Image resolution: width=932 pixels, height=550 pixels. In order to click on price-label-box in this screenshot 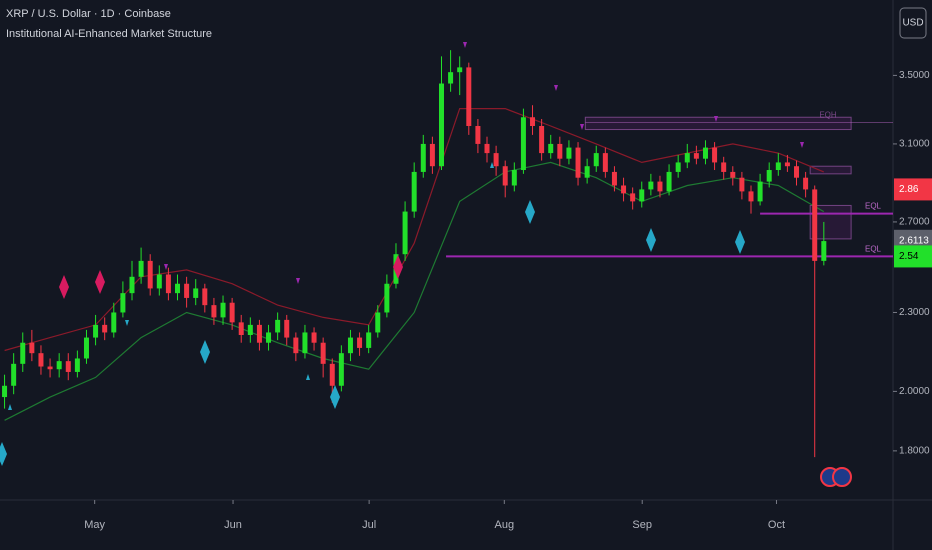, I will do `click(913, 189)`.